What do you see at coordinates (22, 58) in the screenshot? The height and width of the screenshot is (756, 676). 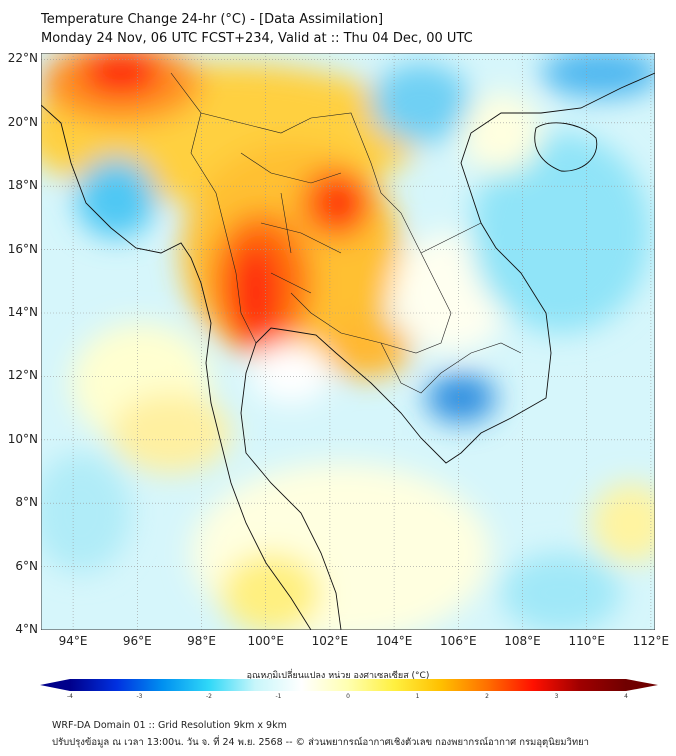 I see `lat-label: 22°N` at bounding box center [22, 58].